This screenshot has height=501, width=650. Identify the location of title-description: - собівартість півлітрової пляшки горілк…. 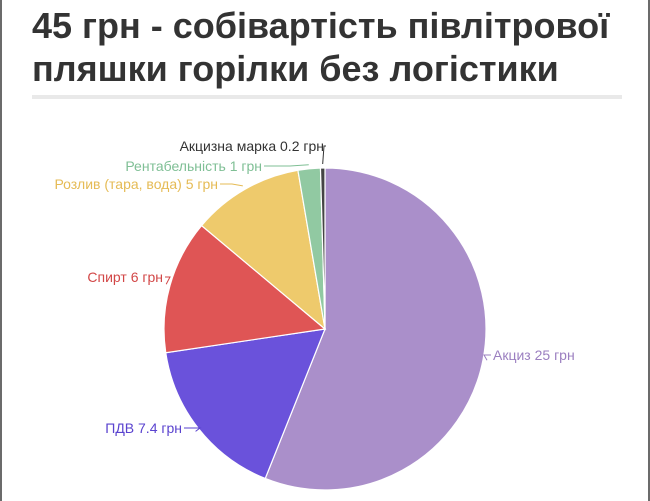
(321, 47).